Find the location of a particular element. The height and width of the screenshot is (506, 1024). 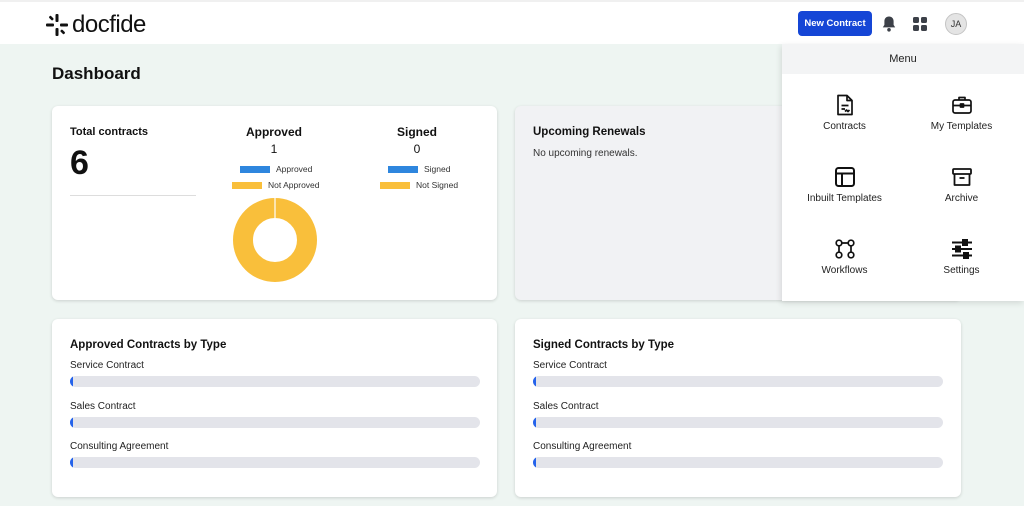

legend-swatch-approved is located at coordinates (255, 169).